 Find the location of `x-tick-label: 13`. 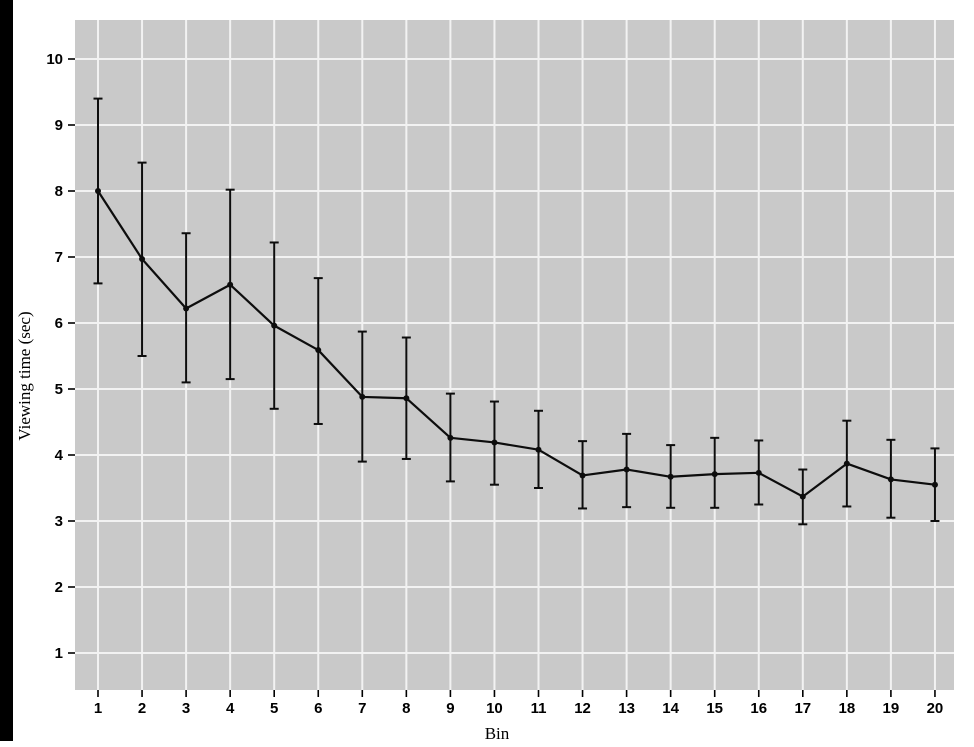

x-tick-label: 13 is located at coordinates (626, 708).